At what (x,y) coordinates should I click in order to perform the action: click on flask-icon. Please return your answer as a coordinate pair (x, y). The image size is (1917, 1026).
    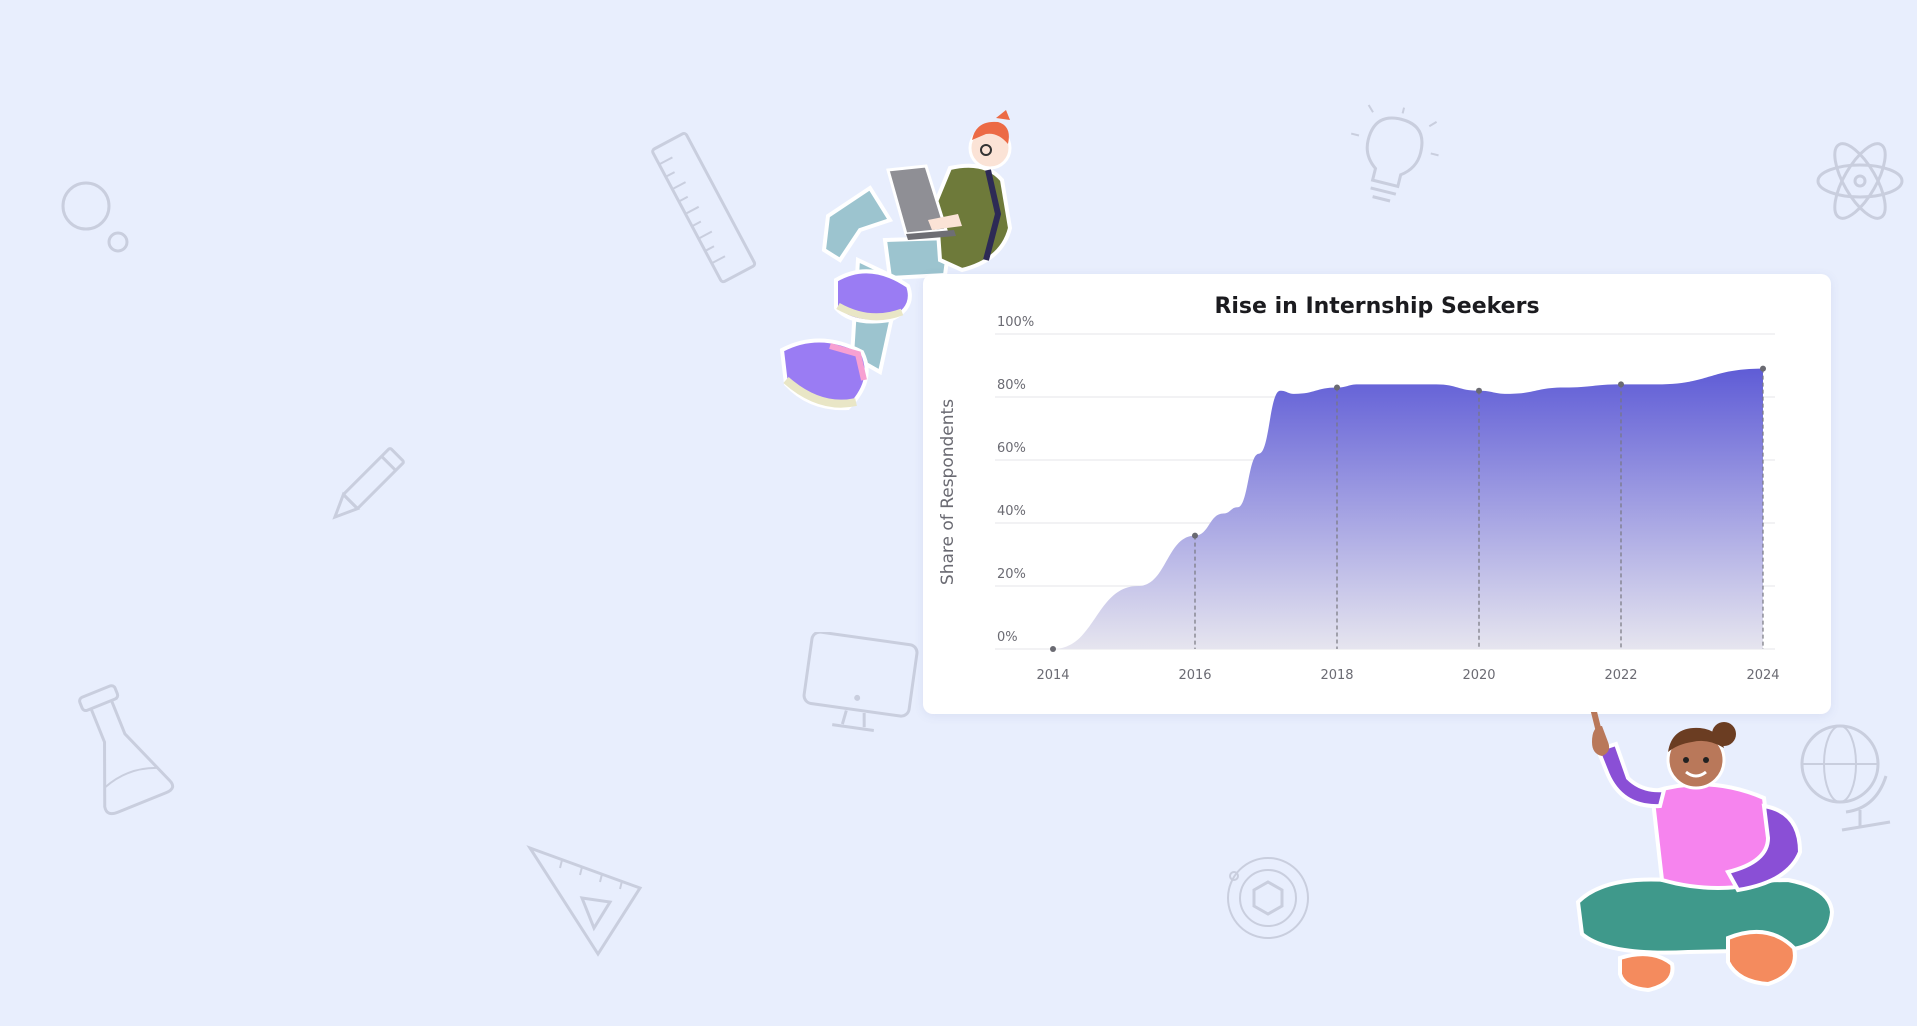
    Looking at the image, I should click on (126, 750).